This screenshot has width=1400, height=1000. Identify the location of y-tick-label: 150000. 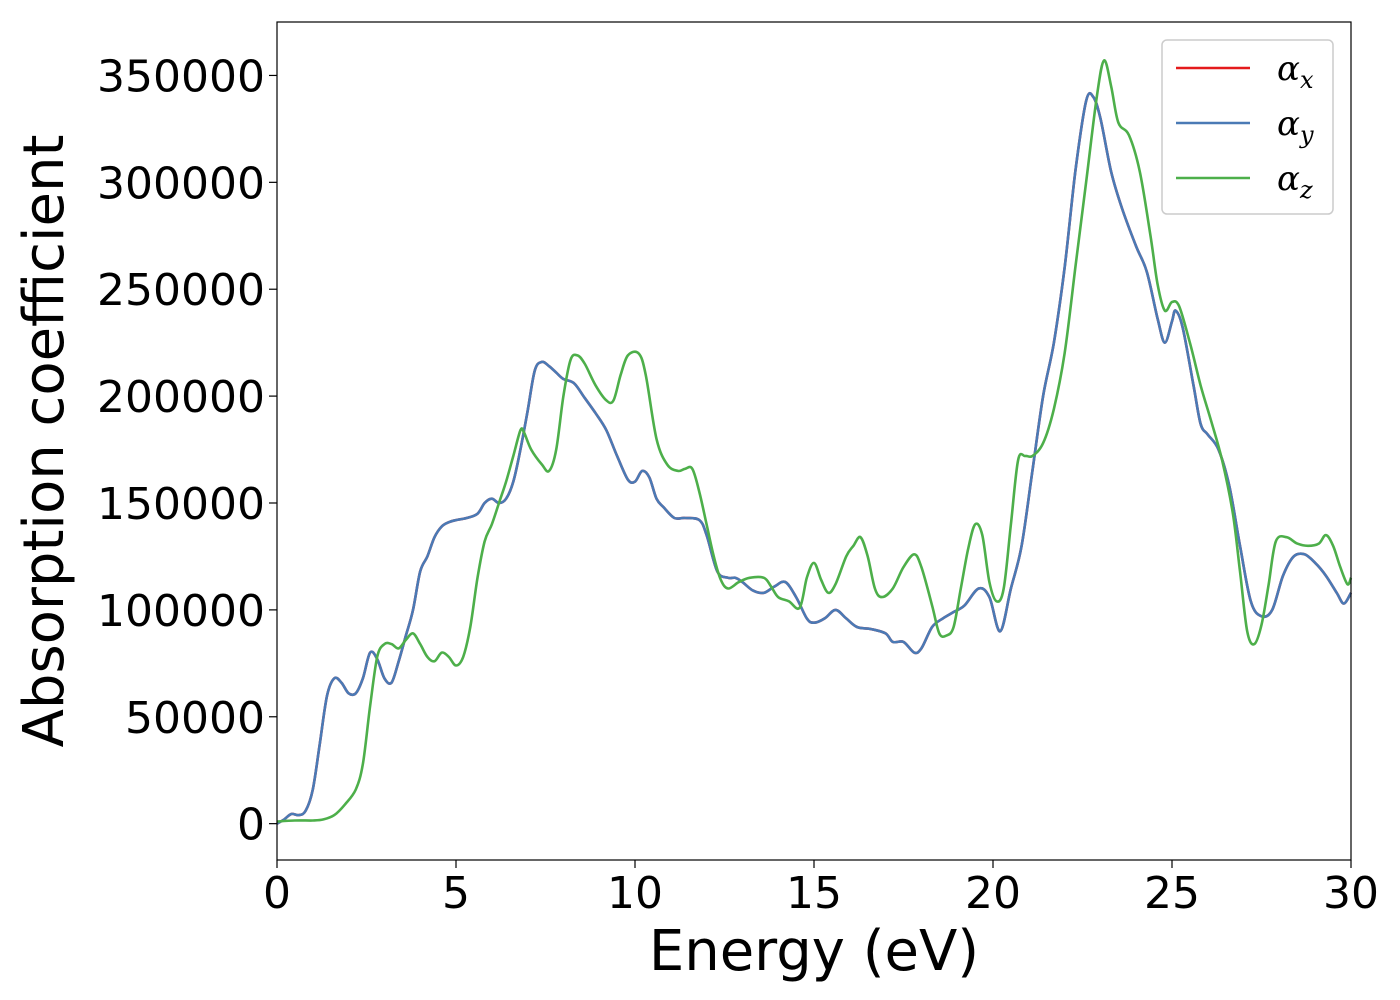
(181, 504).